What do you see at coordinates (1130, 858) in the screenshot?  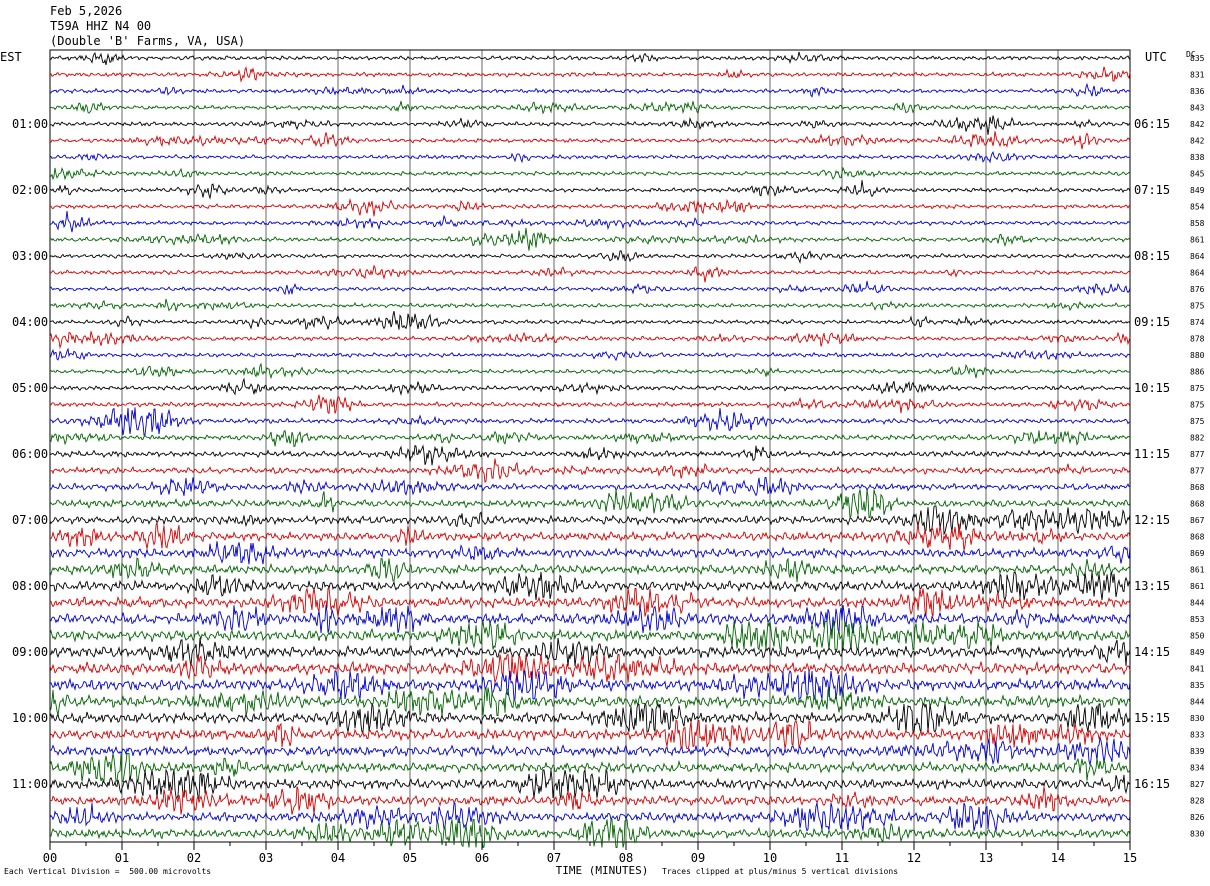 I see `x-tick-label: 15` at bounding box center [1130, 858].